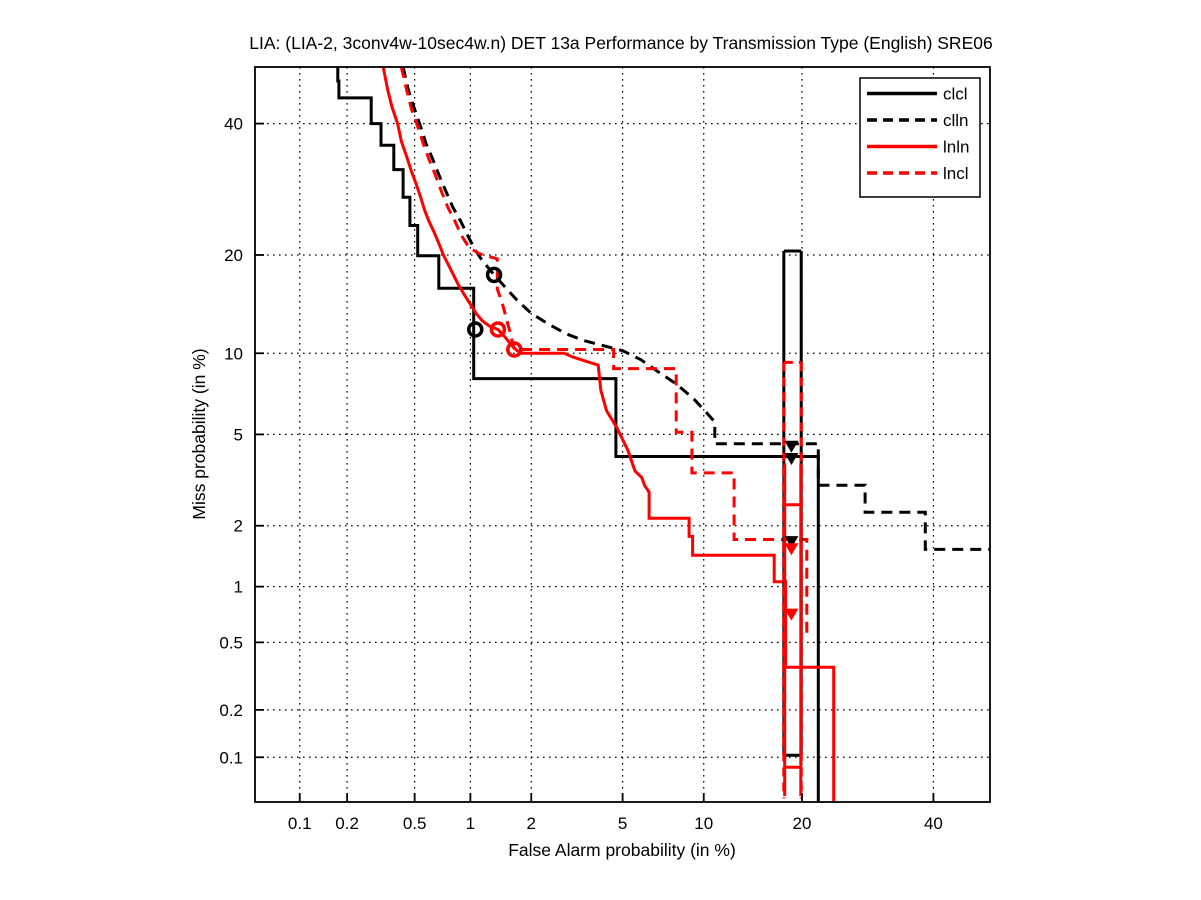 The image size is (1201, 900). What do you see at coordinates (300, 823) in the screenshot?
I see `x-tick-label: 0.1` at bounding box center [300, 823].